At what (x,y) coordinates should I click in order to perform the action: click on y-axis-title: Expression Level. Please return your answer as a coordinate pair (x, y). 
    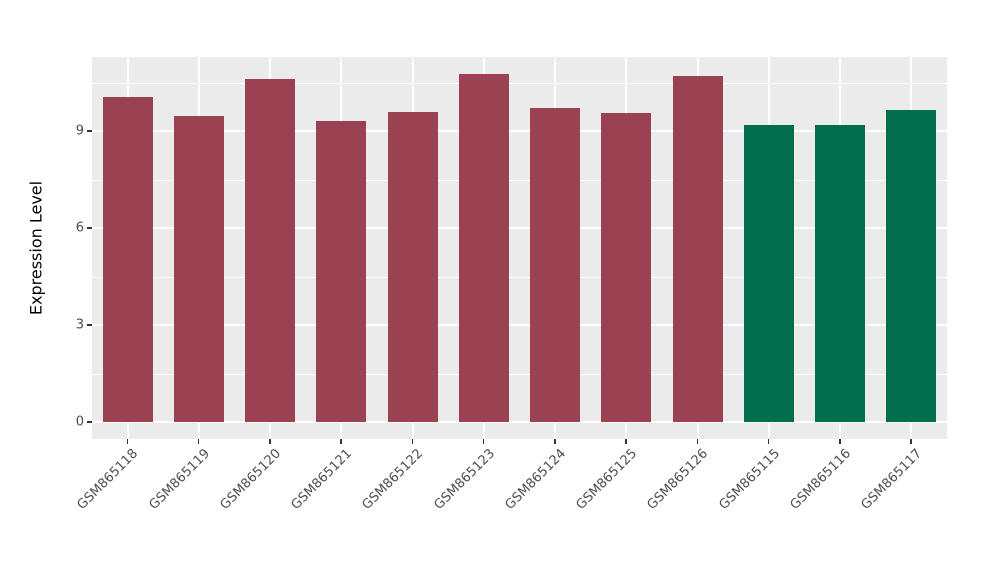
    Looking at the image, I should click on (36, 248).